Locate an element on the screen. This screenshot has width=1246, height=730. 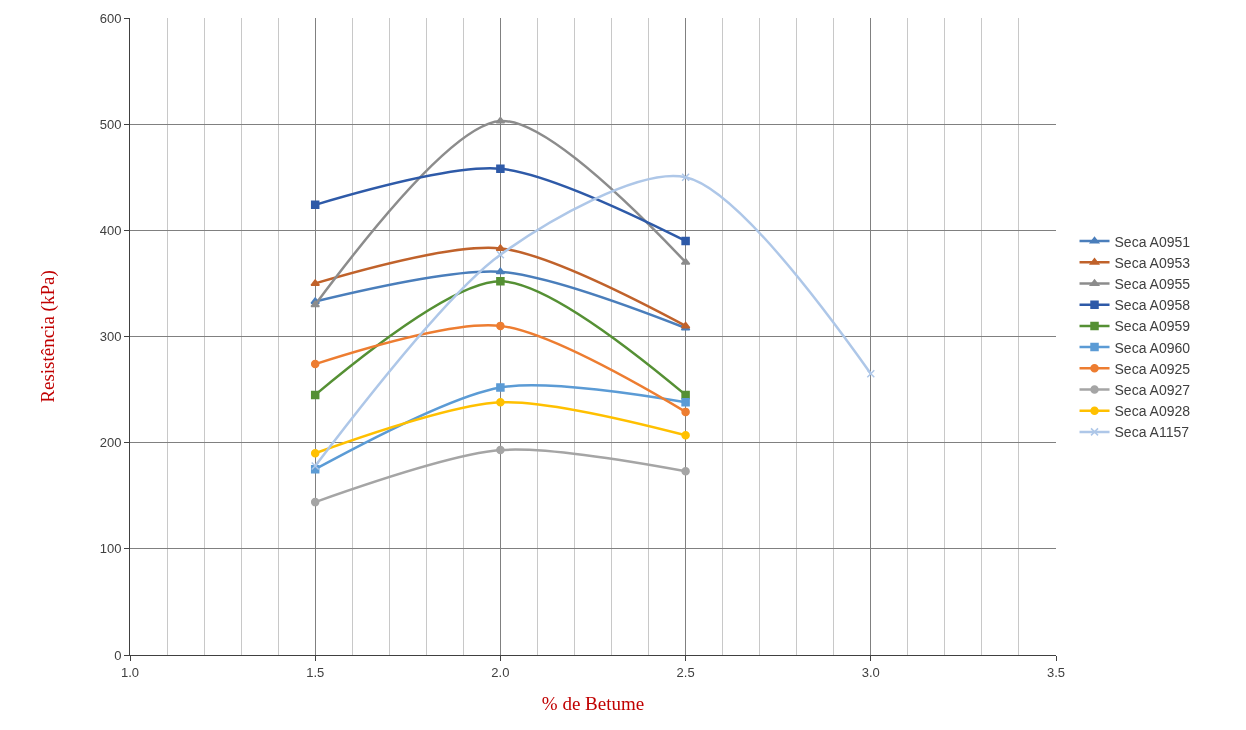
x-tick-label: 3.5 is located at coordinates (1056, 672).